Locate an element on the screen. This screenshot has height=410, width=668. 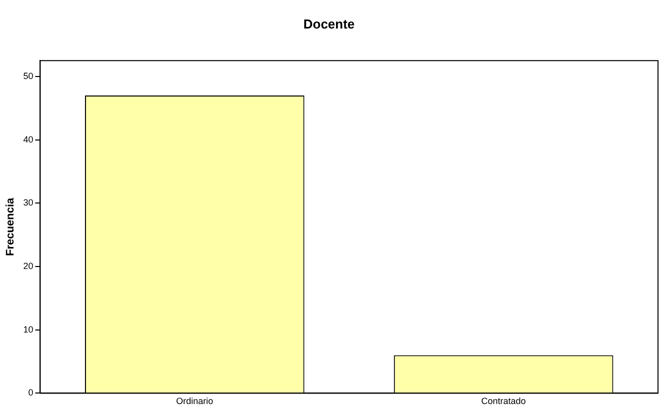
y-axis-title: Frecuencia is located at coordinates (10, 226).